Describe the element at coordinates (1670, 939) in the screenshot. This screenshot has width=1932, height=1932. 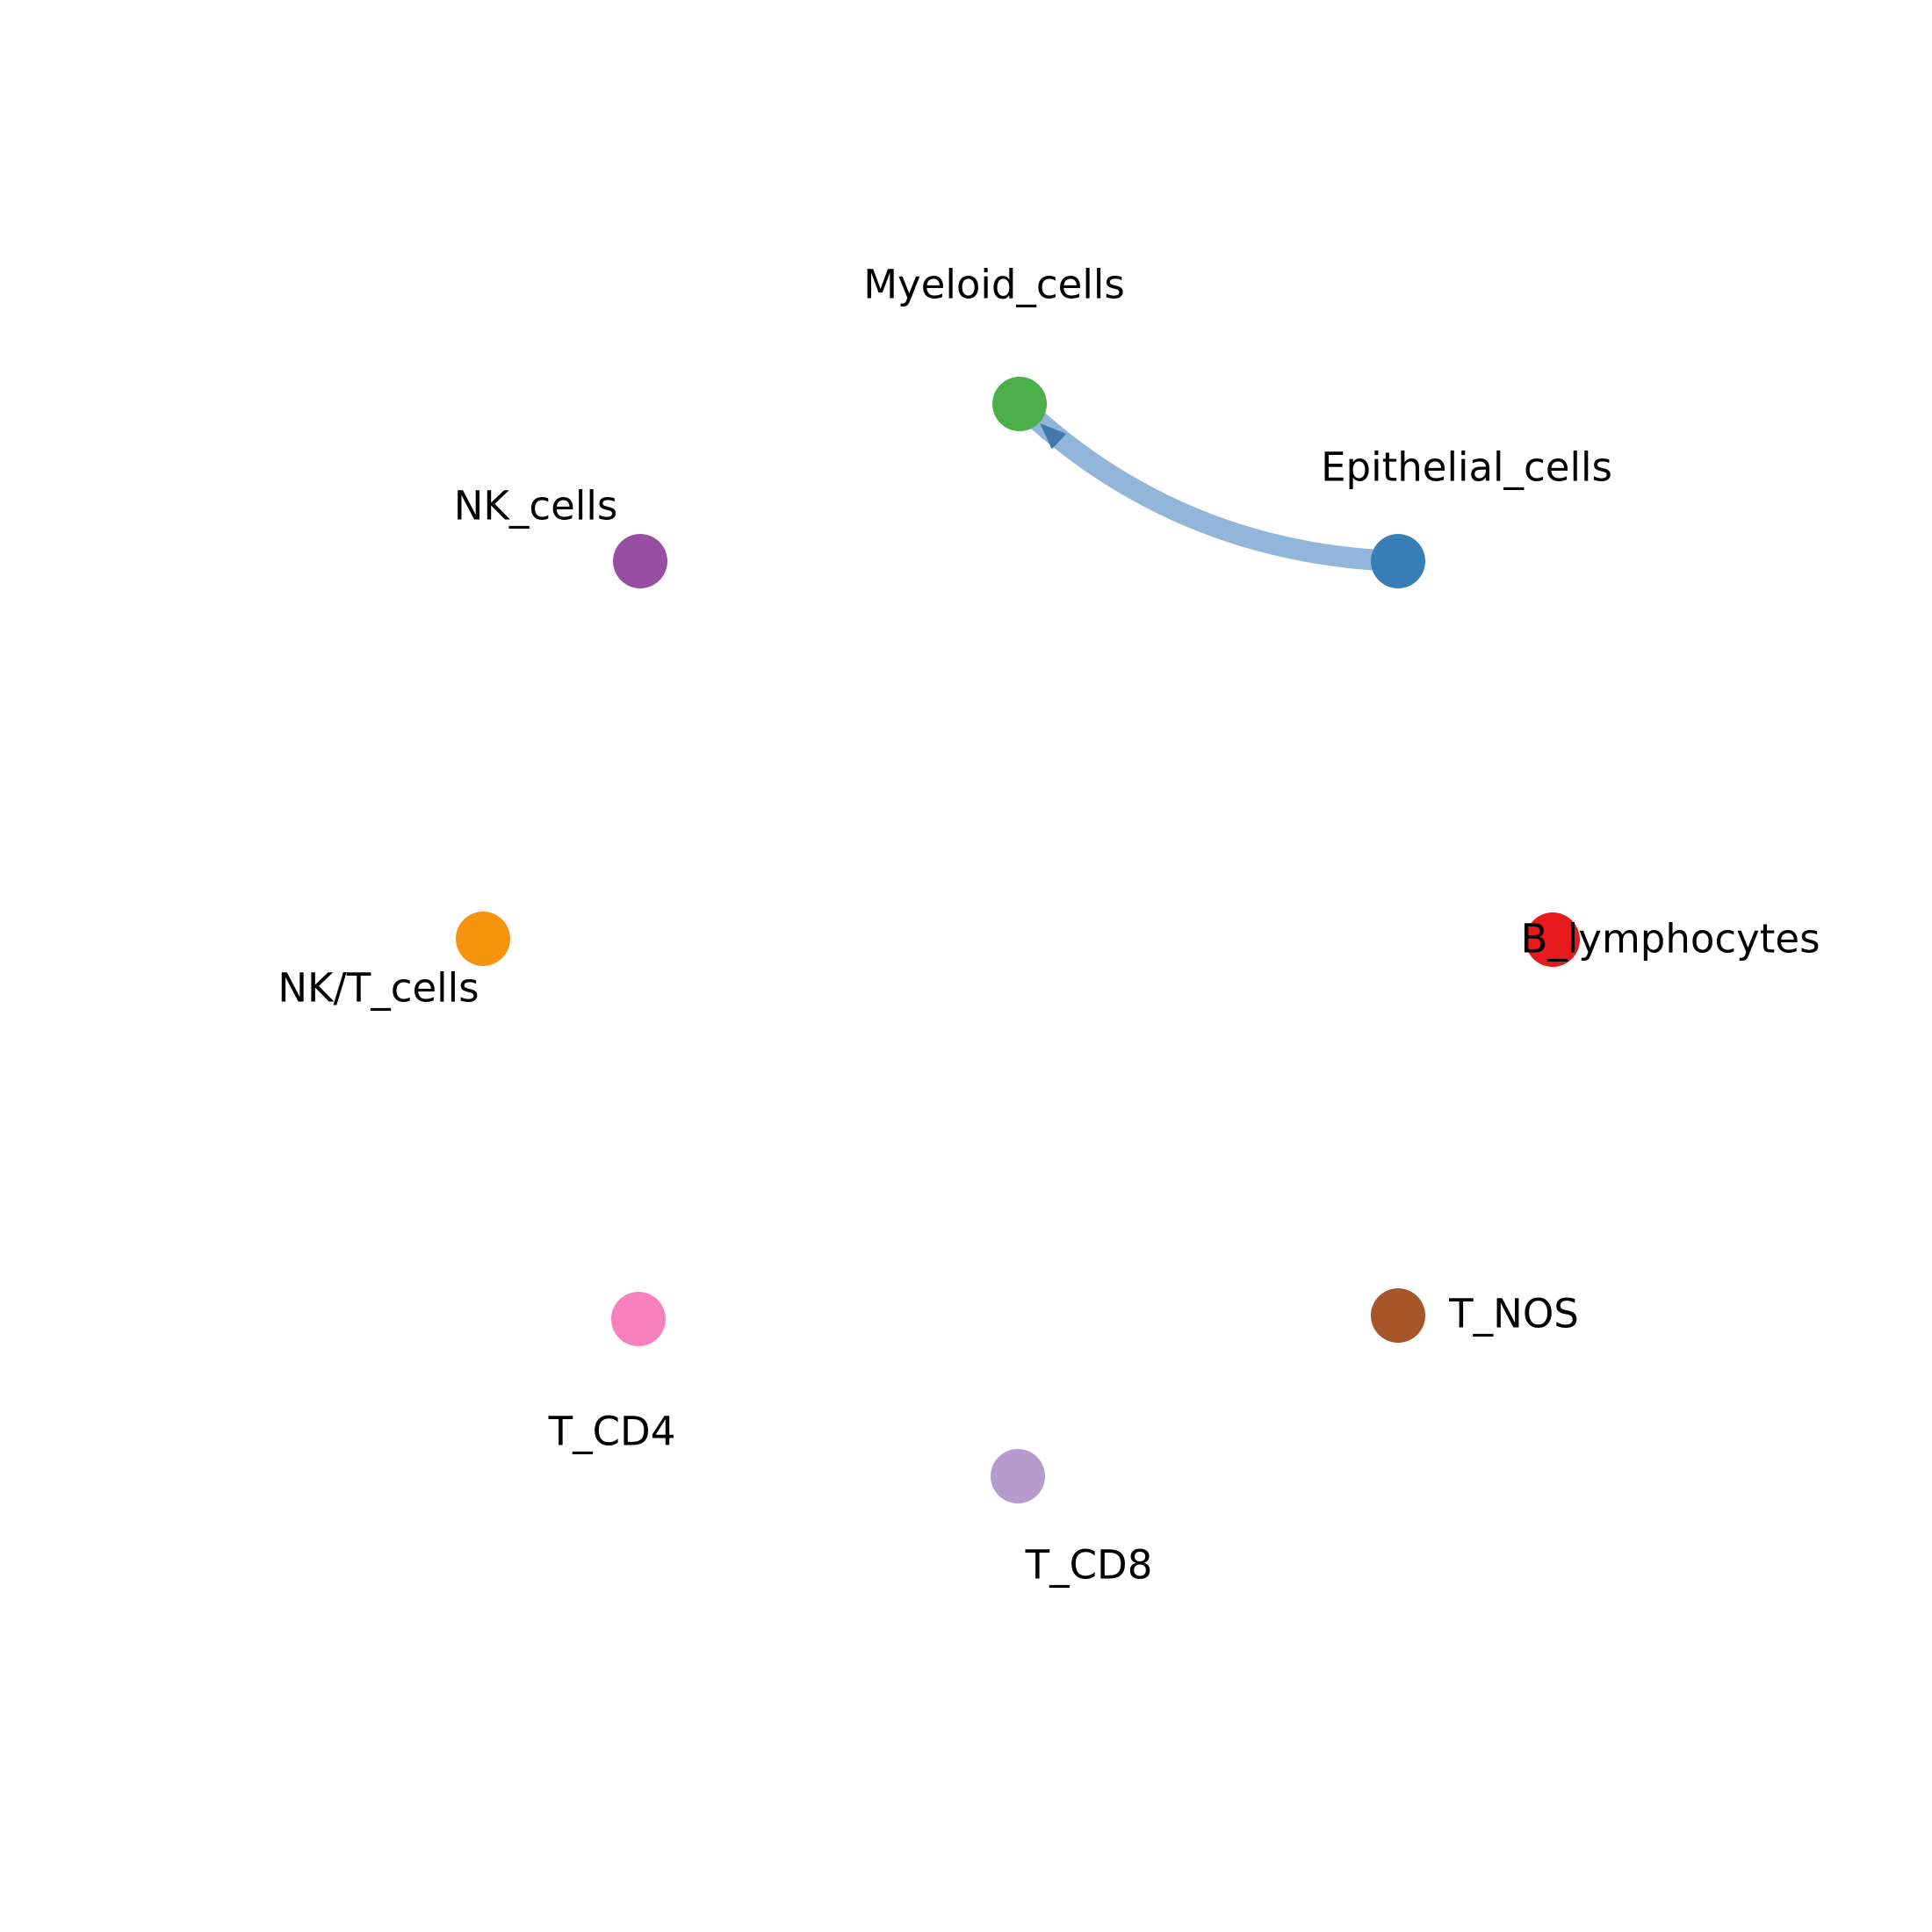
I see `node-label-B_lymphocytes: B_lymphocytes` at that location.